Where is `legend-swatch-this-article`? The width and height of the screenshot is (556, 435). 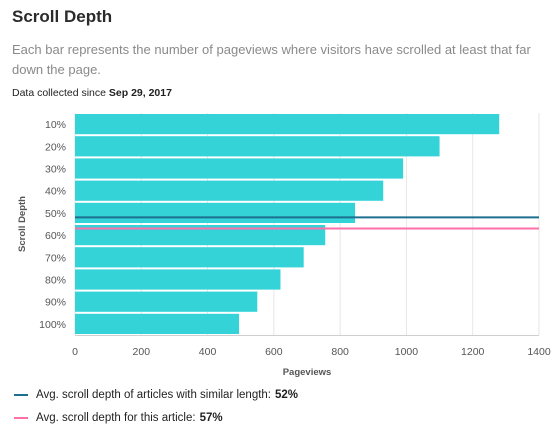 legend-swatch-this-article is located at coordinates (21, 418).